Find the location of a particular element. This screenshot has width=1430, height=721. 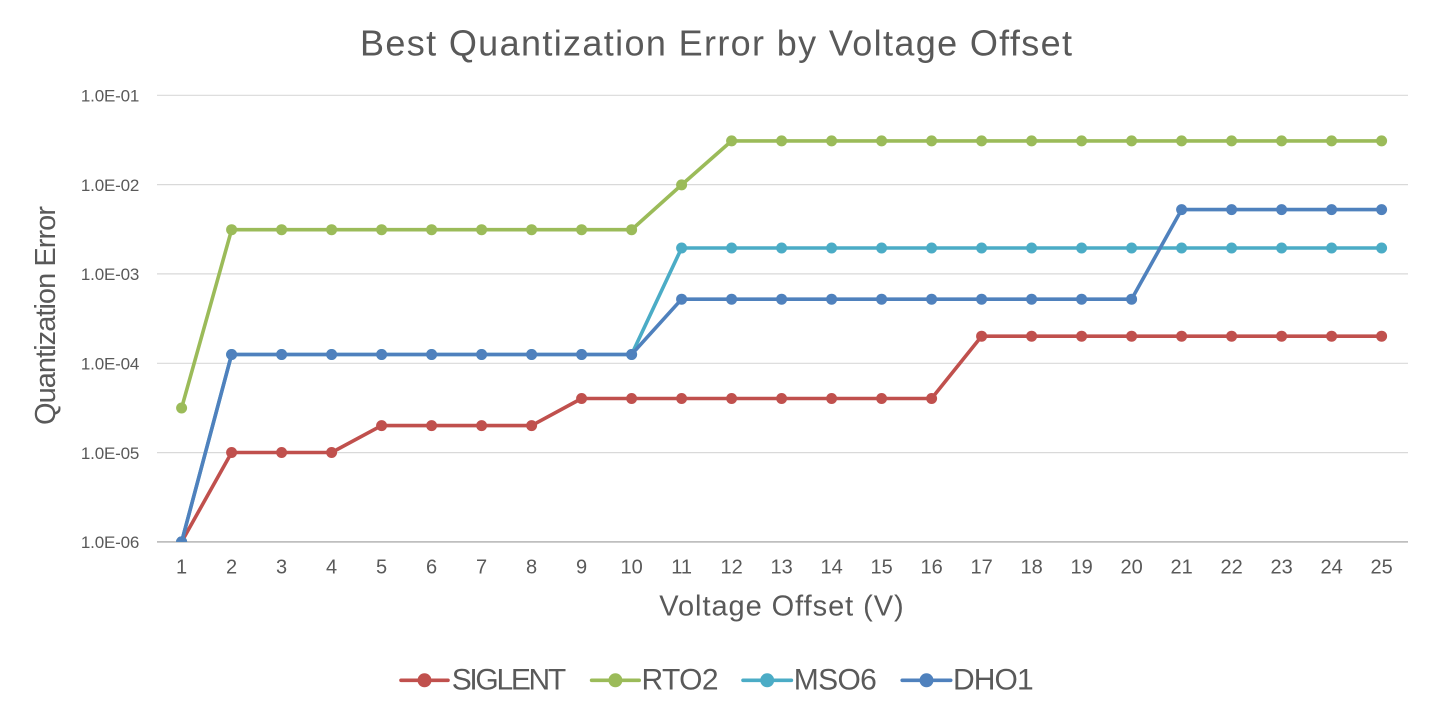

svg-text: 9 is located at coordinates (581, 568).